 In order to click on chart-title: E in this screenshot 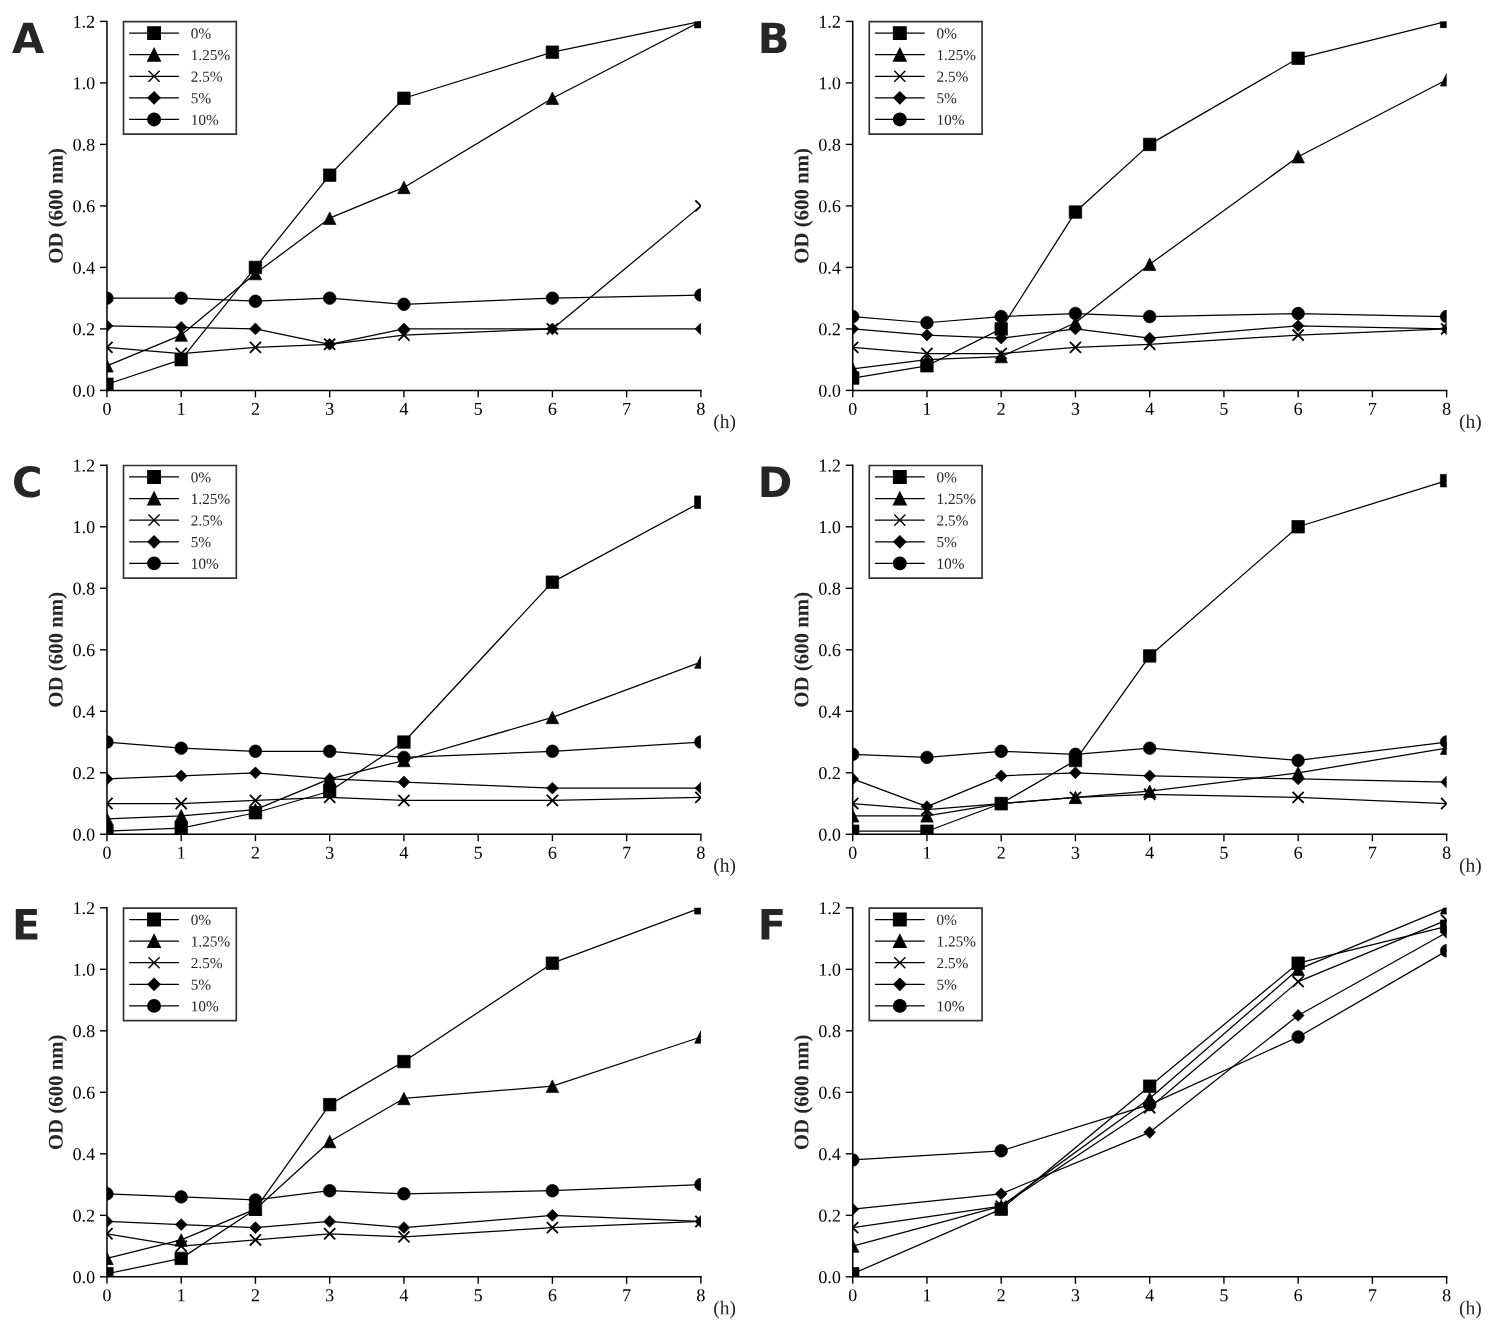, I will do `click(26, 924)`.